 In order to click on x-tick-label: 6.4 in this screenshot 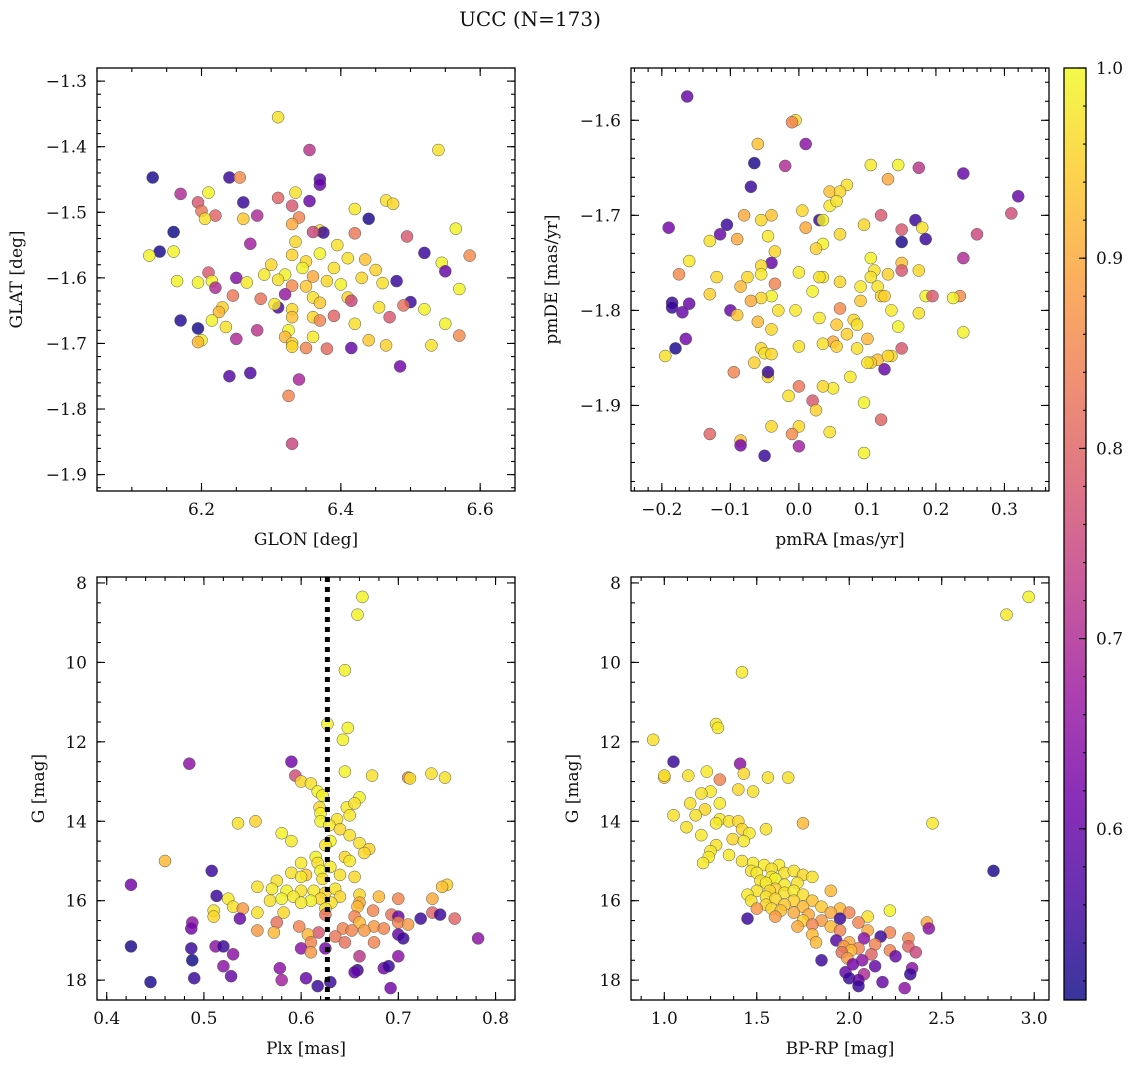, I will do `click(340, 510)`.